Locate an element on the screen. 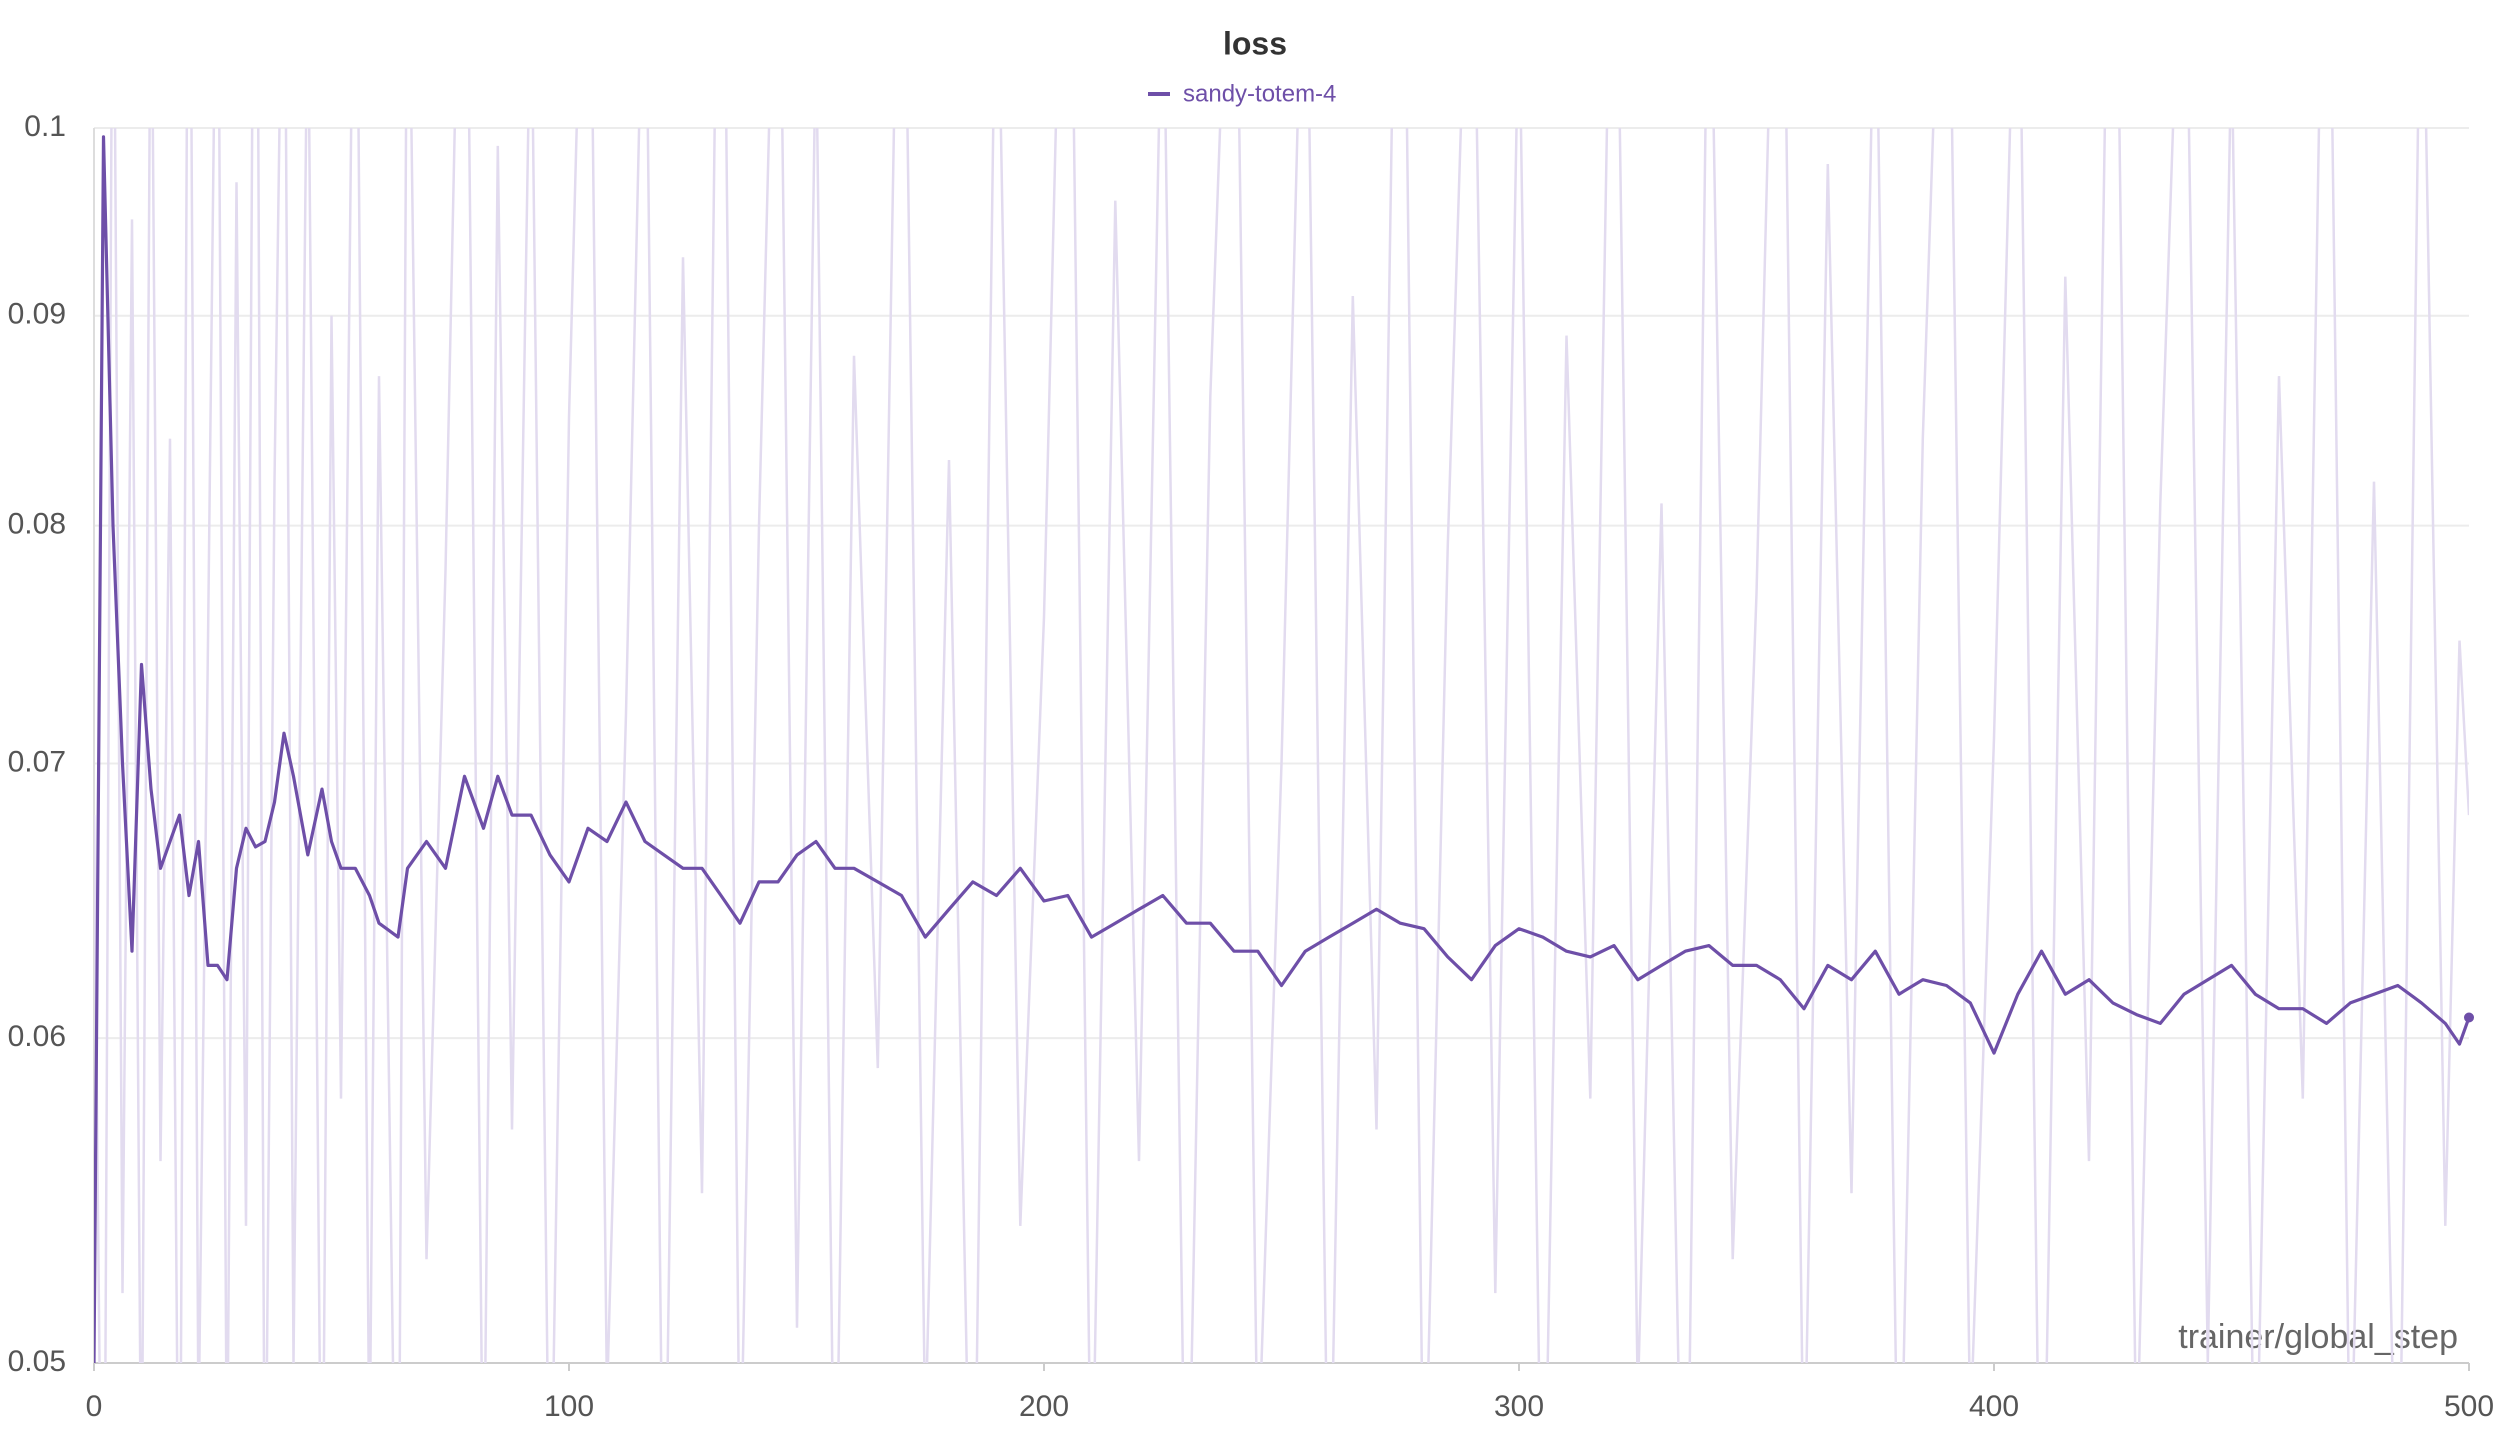 This screenshot has height=1444, width=2510. x-tick-label: 0 is located at coordinates (94, 1406).